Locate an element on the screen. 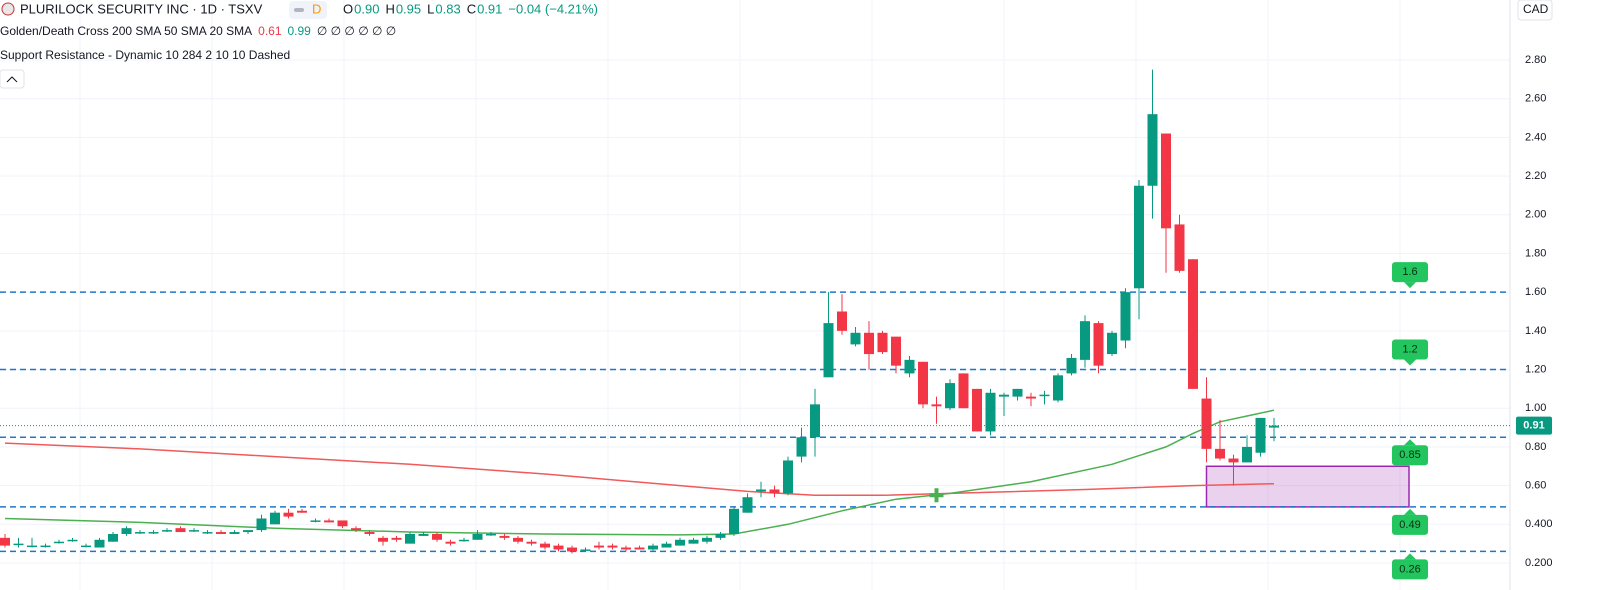 The image size is (1602, 590). y-tick-label: 2.80 is located at coordinates (1535, 60).